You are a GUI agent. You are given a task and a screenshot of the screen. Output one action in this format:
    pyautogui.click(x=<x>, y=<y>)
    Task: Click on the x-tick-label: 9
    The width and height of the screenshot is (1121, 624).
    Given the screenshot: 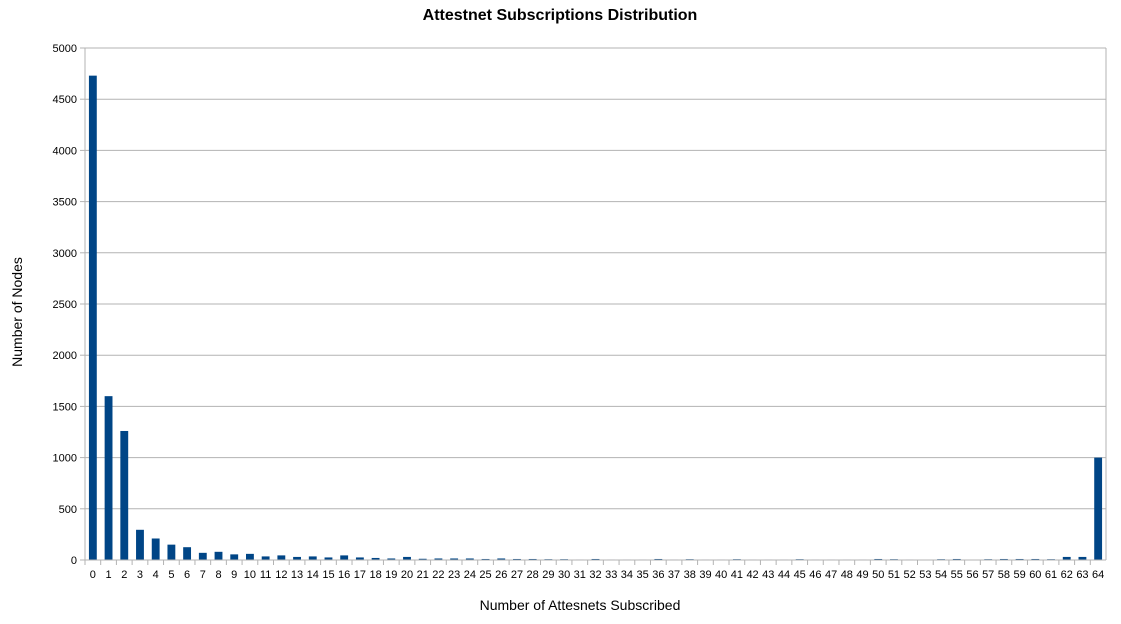 What is the action you would take?
    pyautogui.click(x=234, y=575)
    